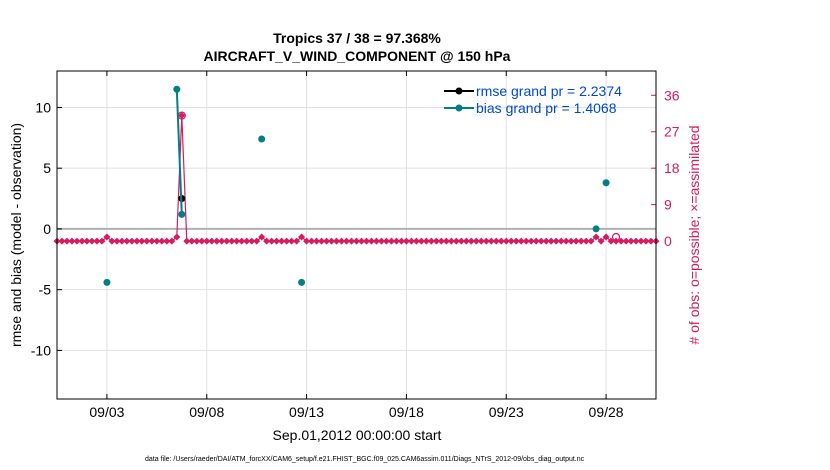 The height and width of the screenshot is (470, 830). I want to click on chart-title-line1: Tropics 37 / 38 = 97.368%, so click(357, 38).